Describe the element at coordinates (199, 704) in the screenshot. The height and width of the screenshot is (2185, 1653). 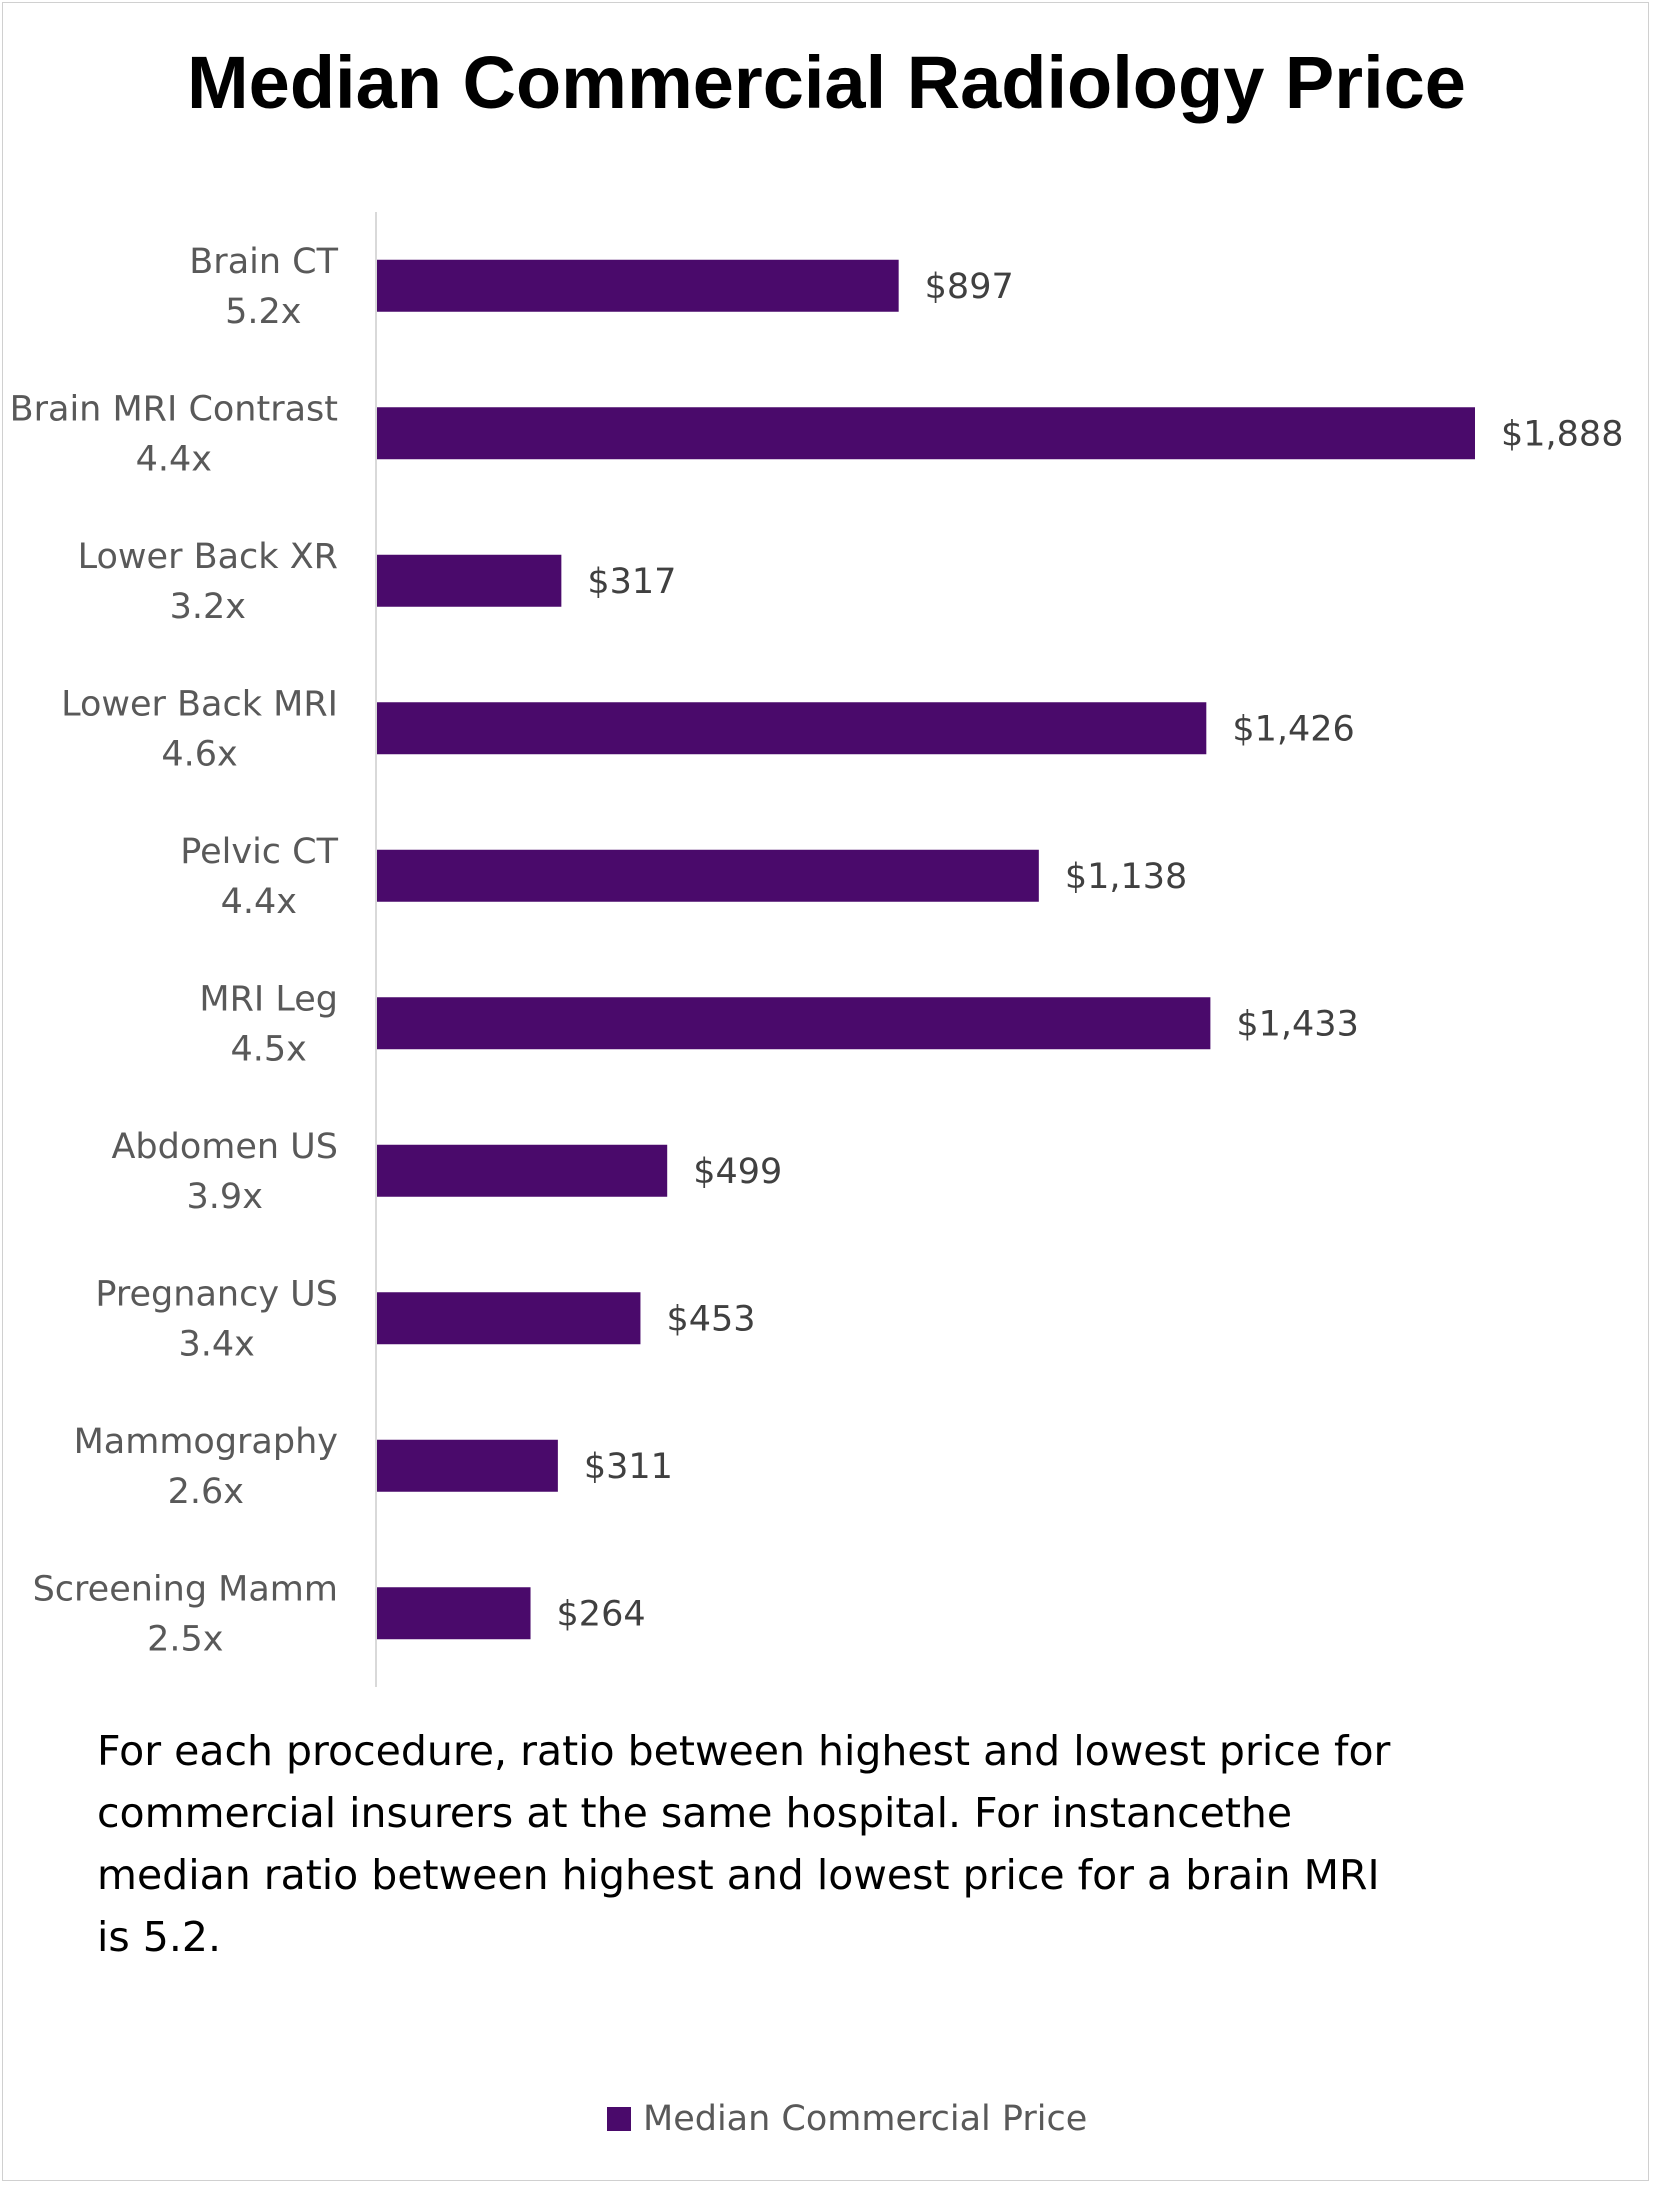
I see `category-name: Lower Back MRI` at that location.